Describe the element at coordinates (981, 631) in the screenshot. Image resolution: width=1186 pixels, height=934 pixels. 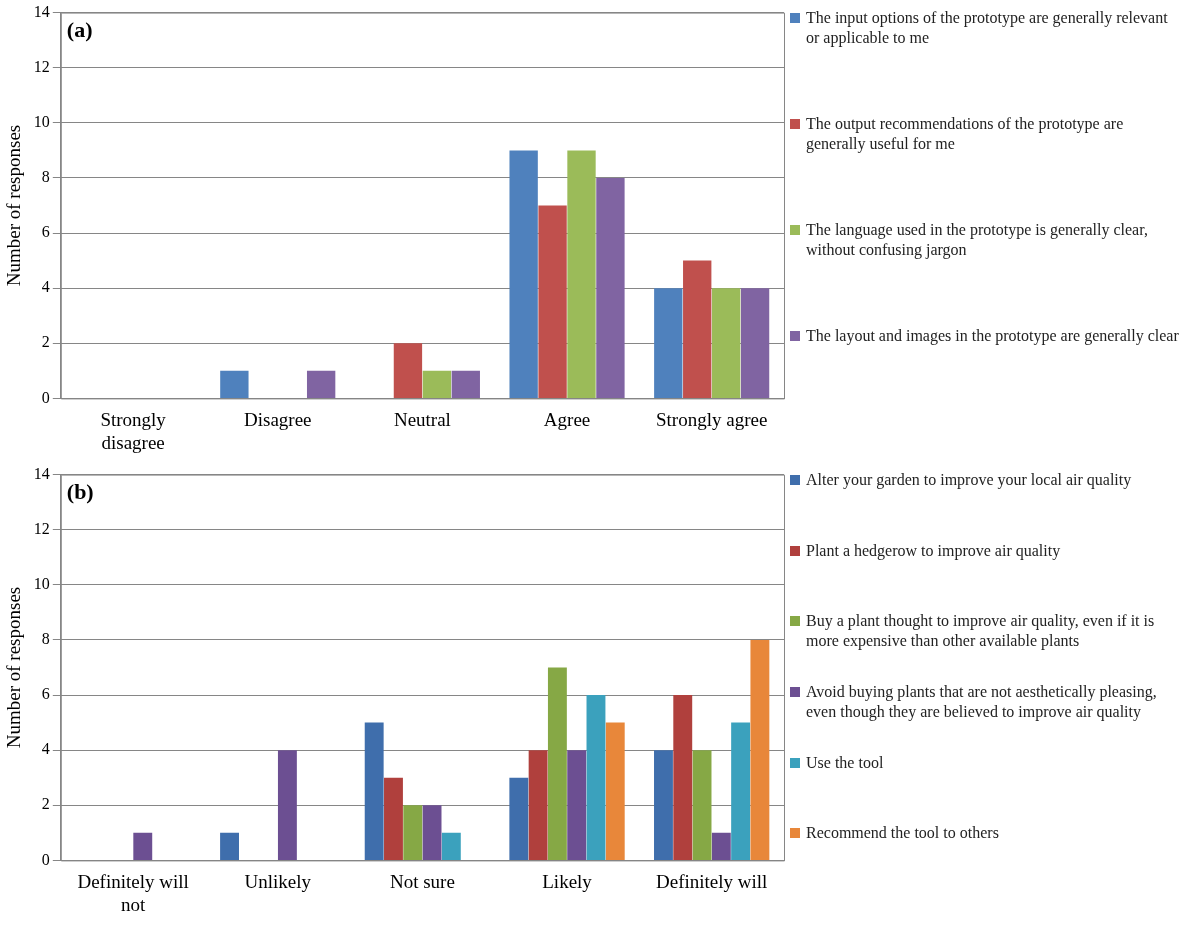
I see `legend-label: Buy a plant thought to improve air quality, even if it is more expensive than other available plants` at that location.